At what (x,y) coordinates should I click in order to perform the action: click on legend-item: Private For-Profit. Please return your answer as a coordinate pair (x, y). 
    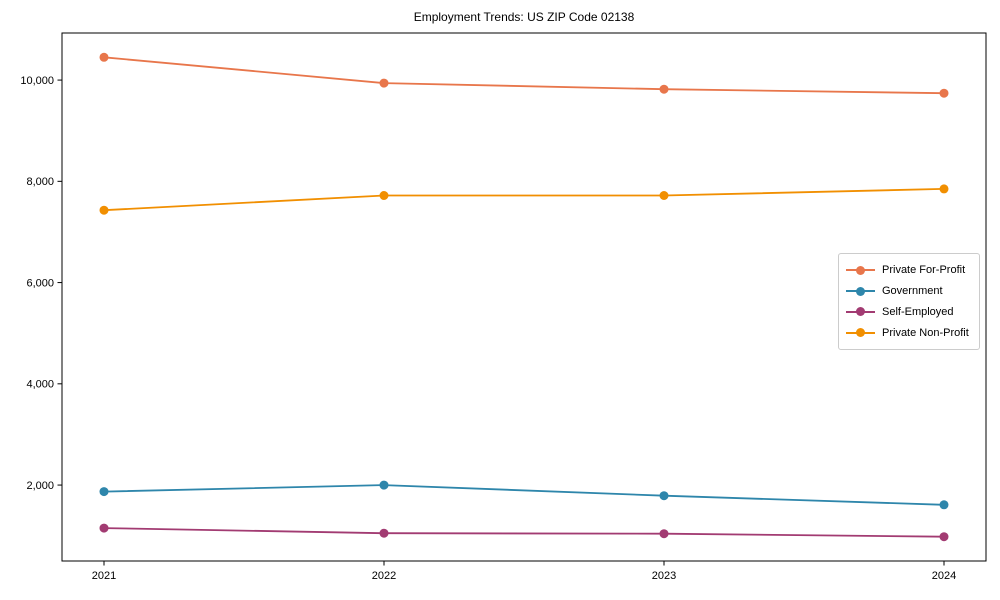
    Looking at the image, I should click on (909, 270).